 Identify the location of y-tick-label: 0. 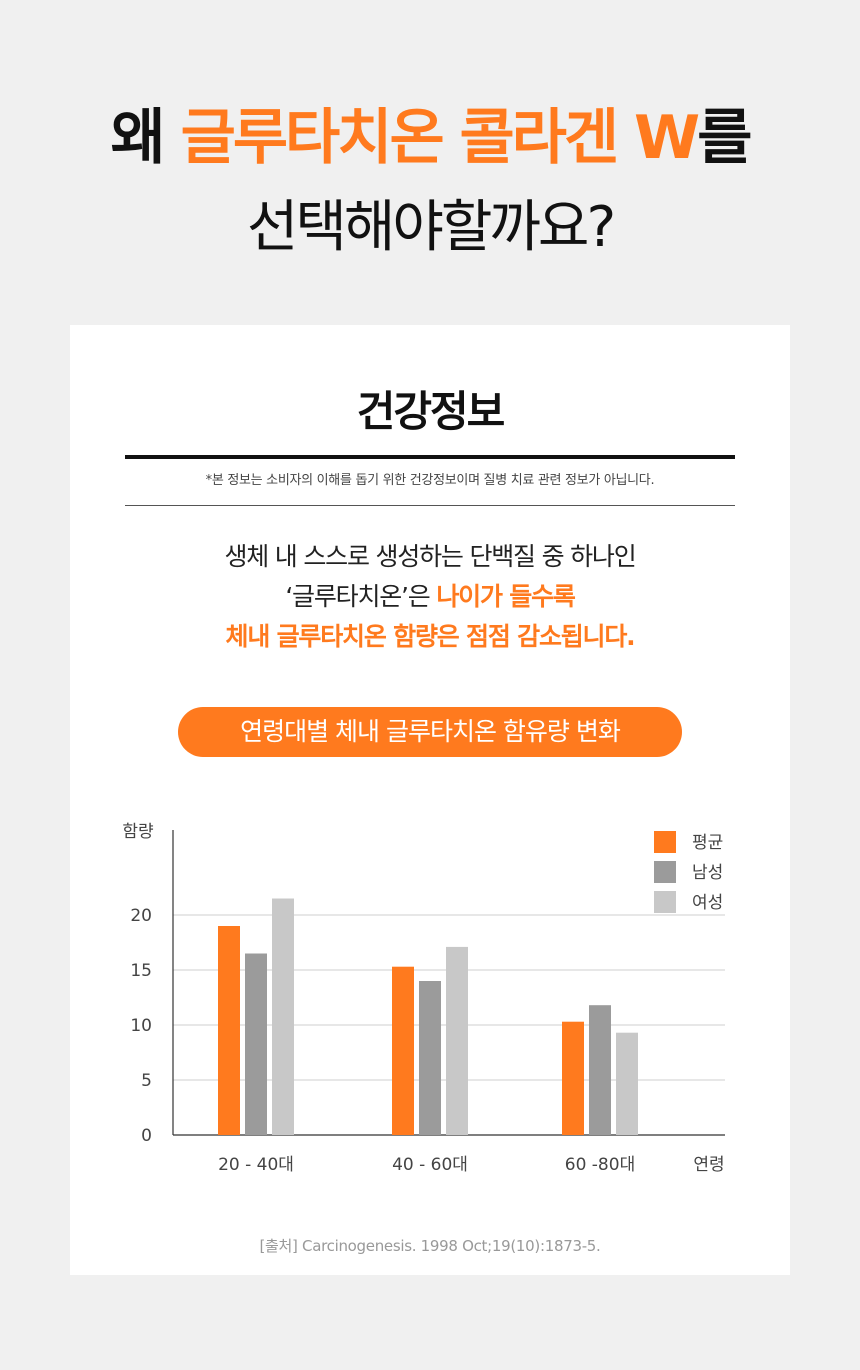
(146, 1136).